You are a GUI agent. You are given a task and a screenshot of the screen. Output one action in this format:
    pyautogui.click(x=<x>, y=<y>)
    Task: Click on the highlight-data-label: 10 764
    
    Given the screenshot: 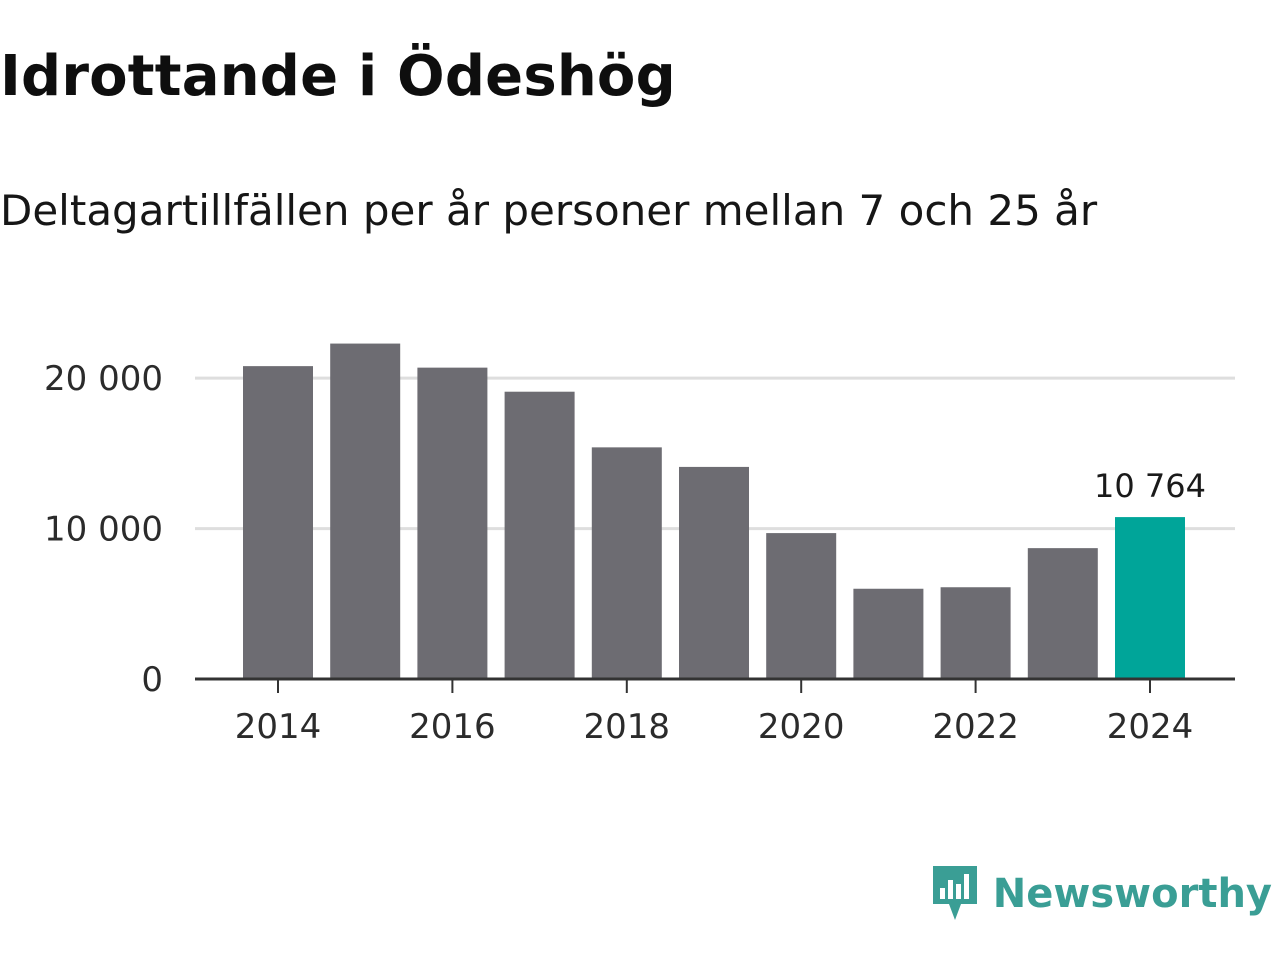 What is the action you would take?
    pyautogui.click(x=1150, y=486)
    